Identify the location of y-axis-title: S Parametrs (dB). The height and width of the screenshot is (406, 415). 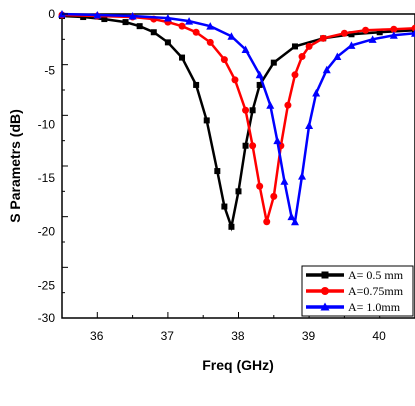
(15, 166).